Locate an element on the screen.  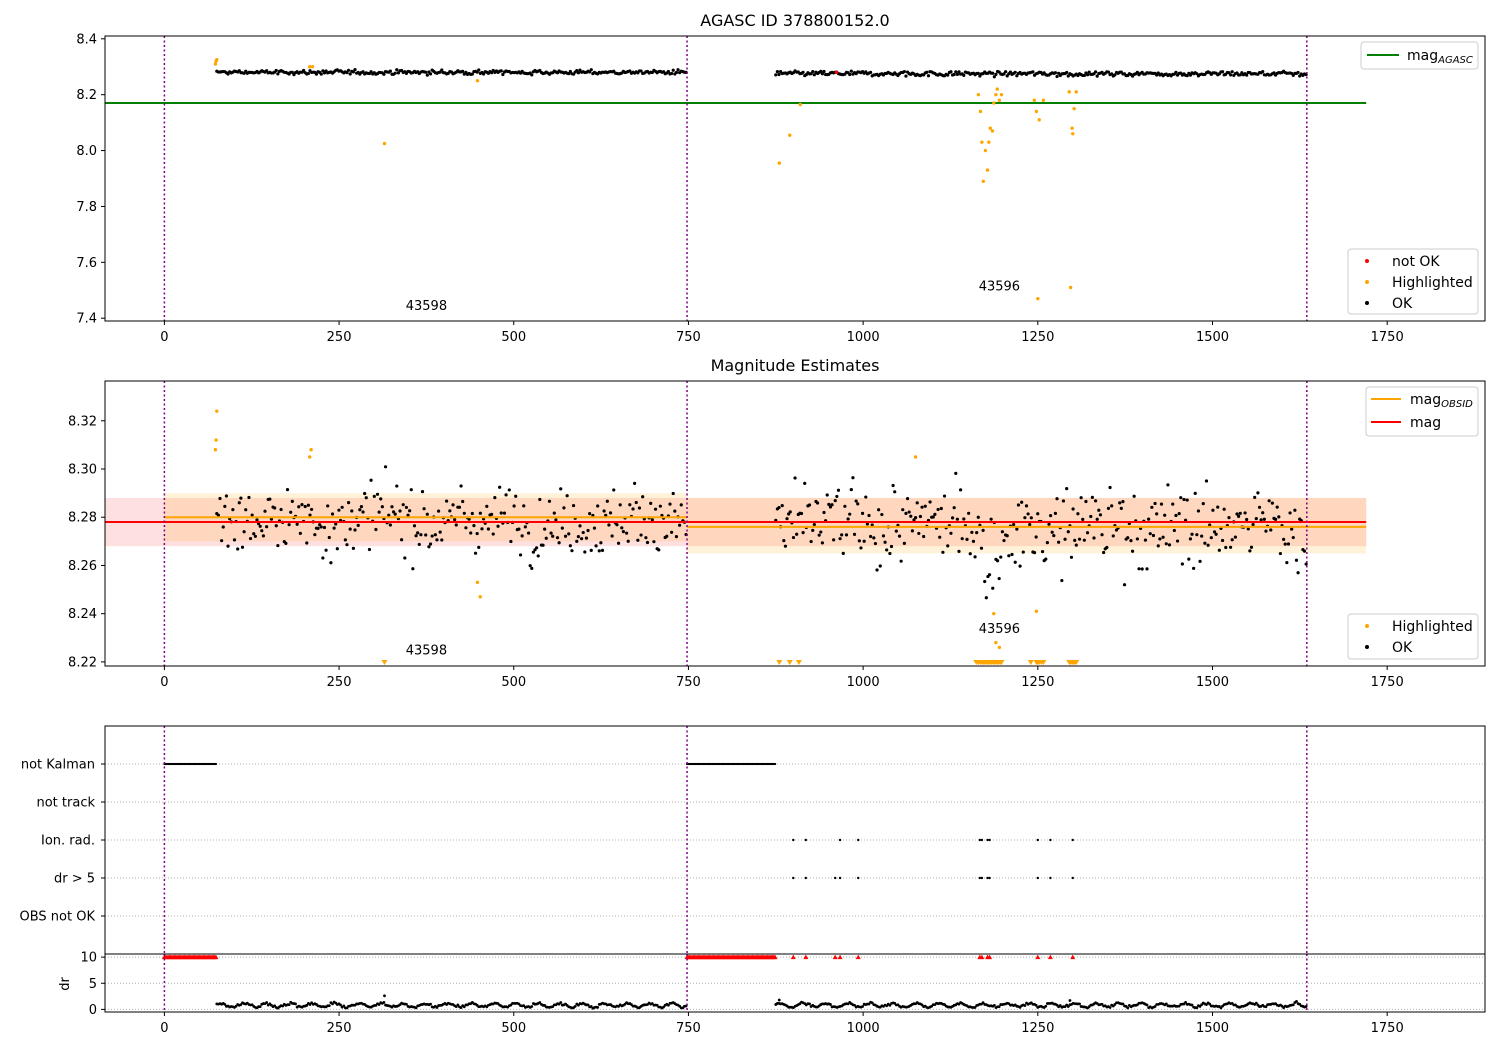
legend-obsid-subscript: OBSID is located at coordinates (1457, 404).